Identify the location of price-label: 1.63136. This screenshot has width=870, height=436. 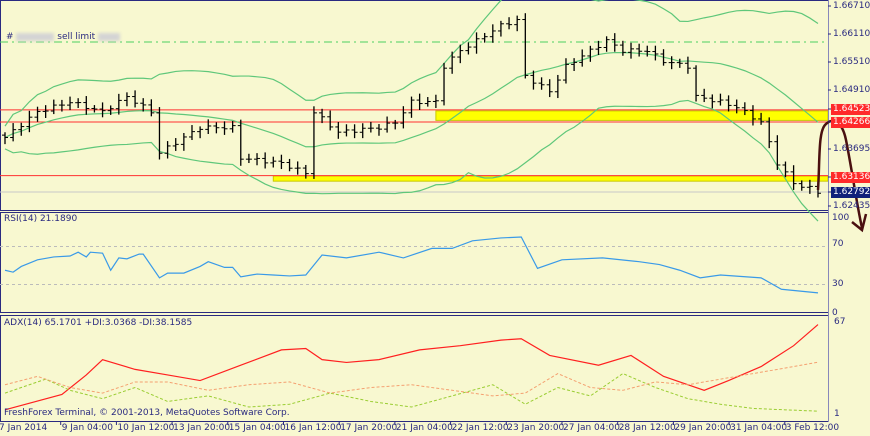
(850, 177).